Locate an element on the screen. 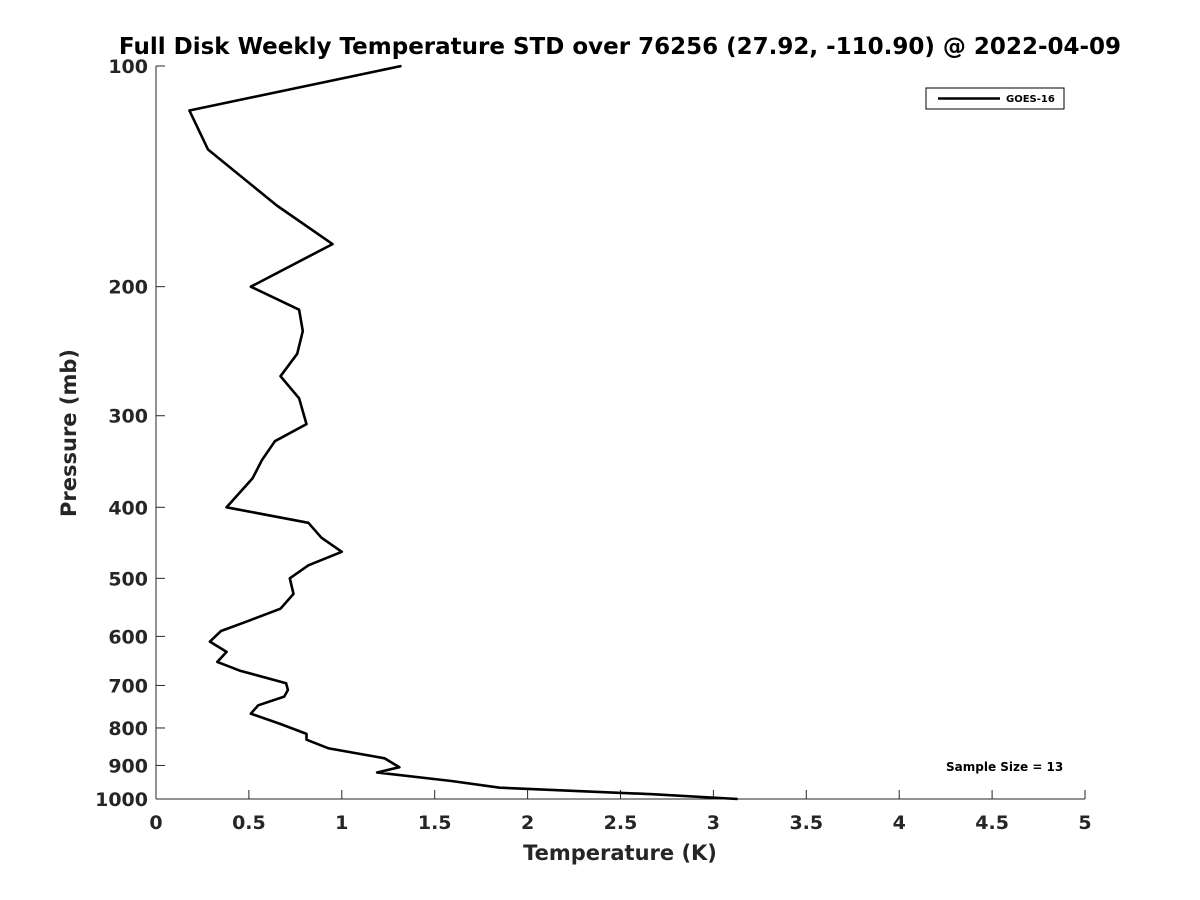 The height and width of the screenshot is (900, 1200). x-tick-label: 3.5 is located at coordinates (806, 823).